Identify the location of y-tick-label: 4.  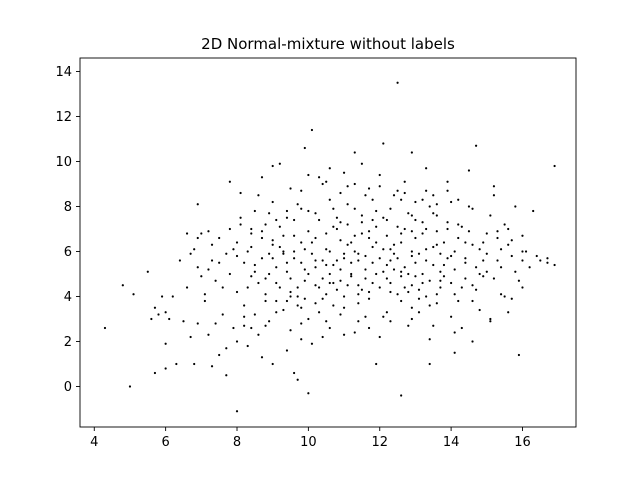
(68, 297).